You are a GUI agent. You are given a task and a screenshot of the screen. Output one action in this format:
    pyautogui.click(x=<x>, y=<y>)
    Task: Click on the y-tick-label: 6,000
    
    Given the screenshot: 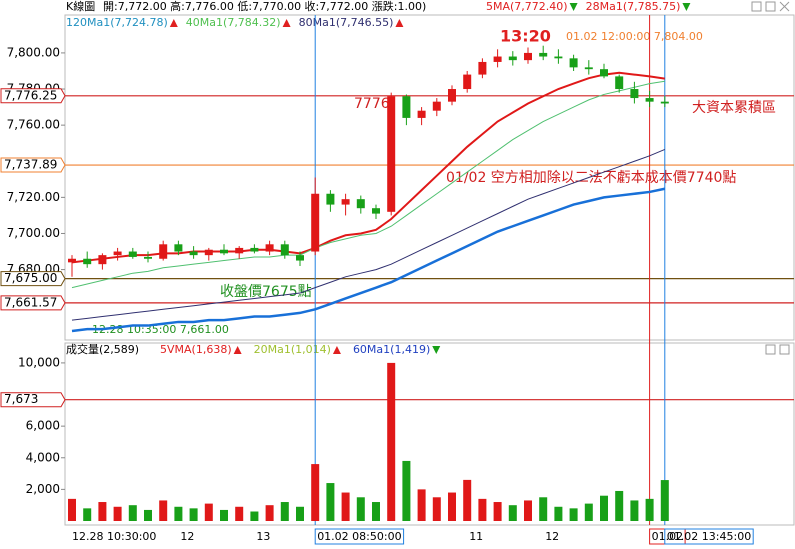 What is the action you would take?
    pyautogui.click(x=43, y=426)
    